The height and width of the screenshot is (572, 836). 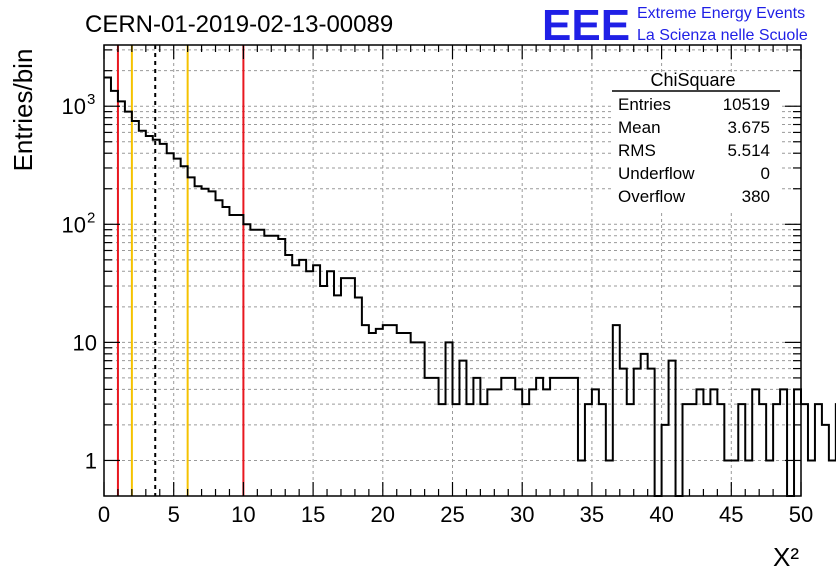 I want to click on run-title: CERN-01-2019-02-13-00089, so click(x=239, y=24).